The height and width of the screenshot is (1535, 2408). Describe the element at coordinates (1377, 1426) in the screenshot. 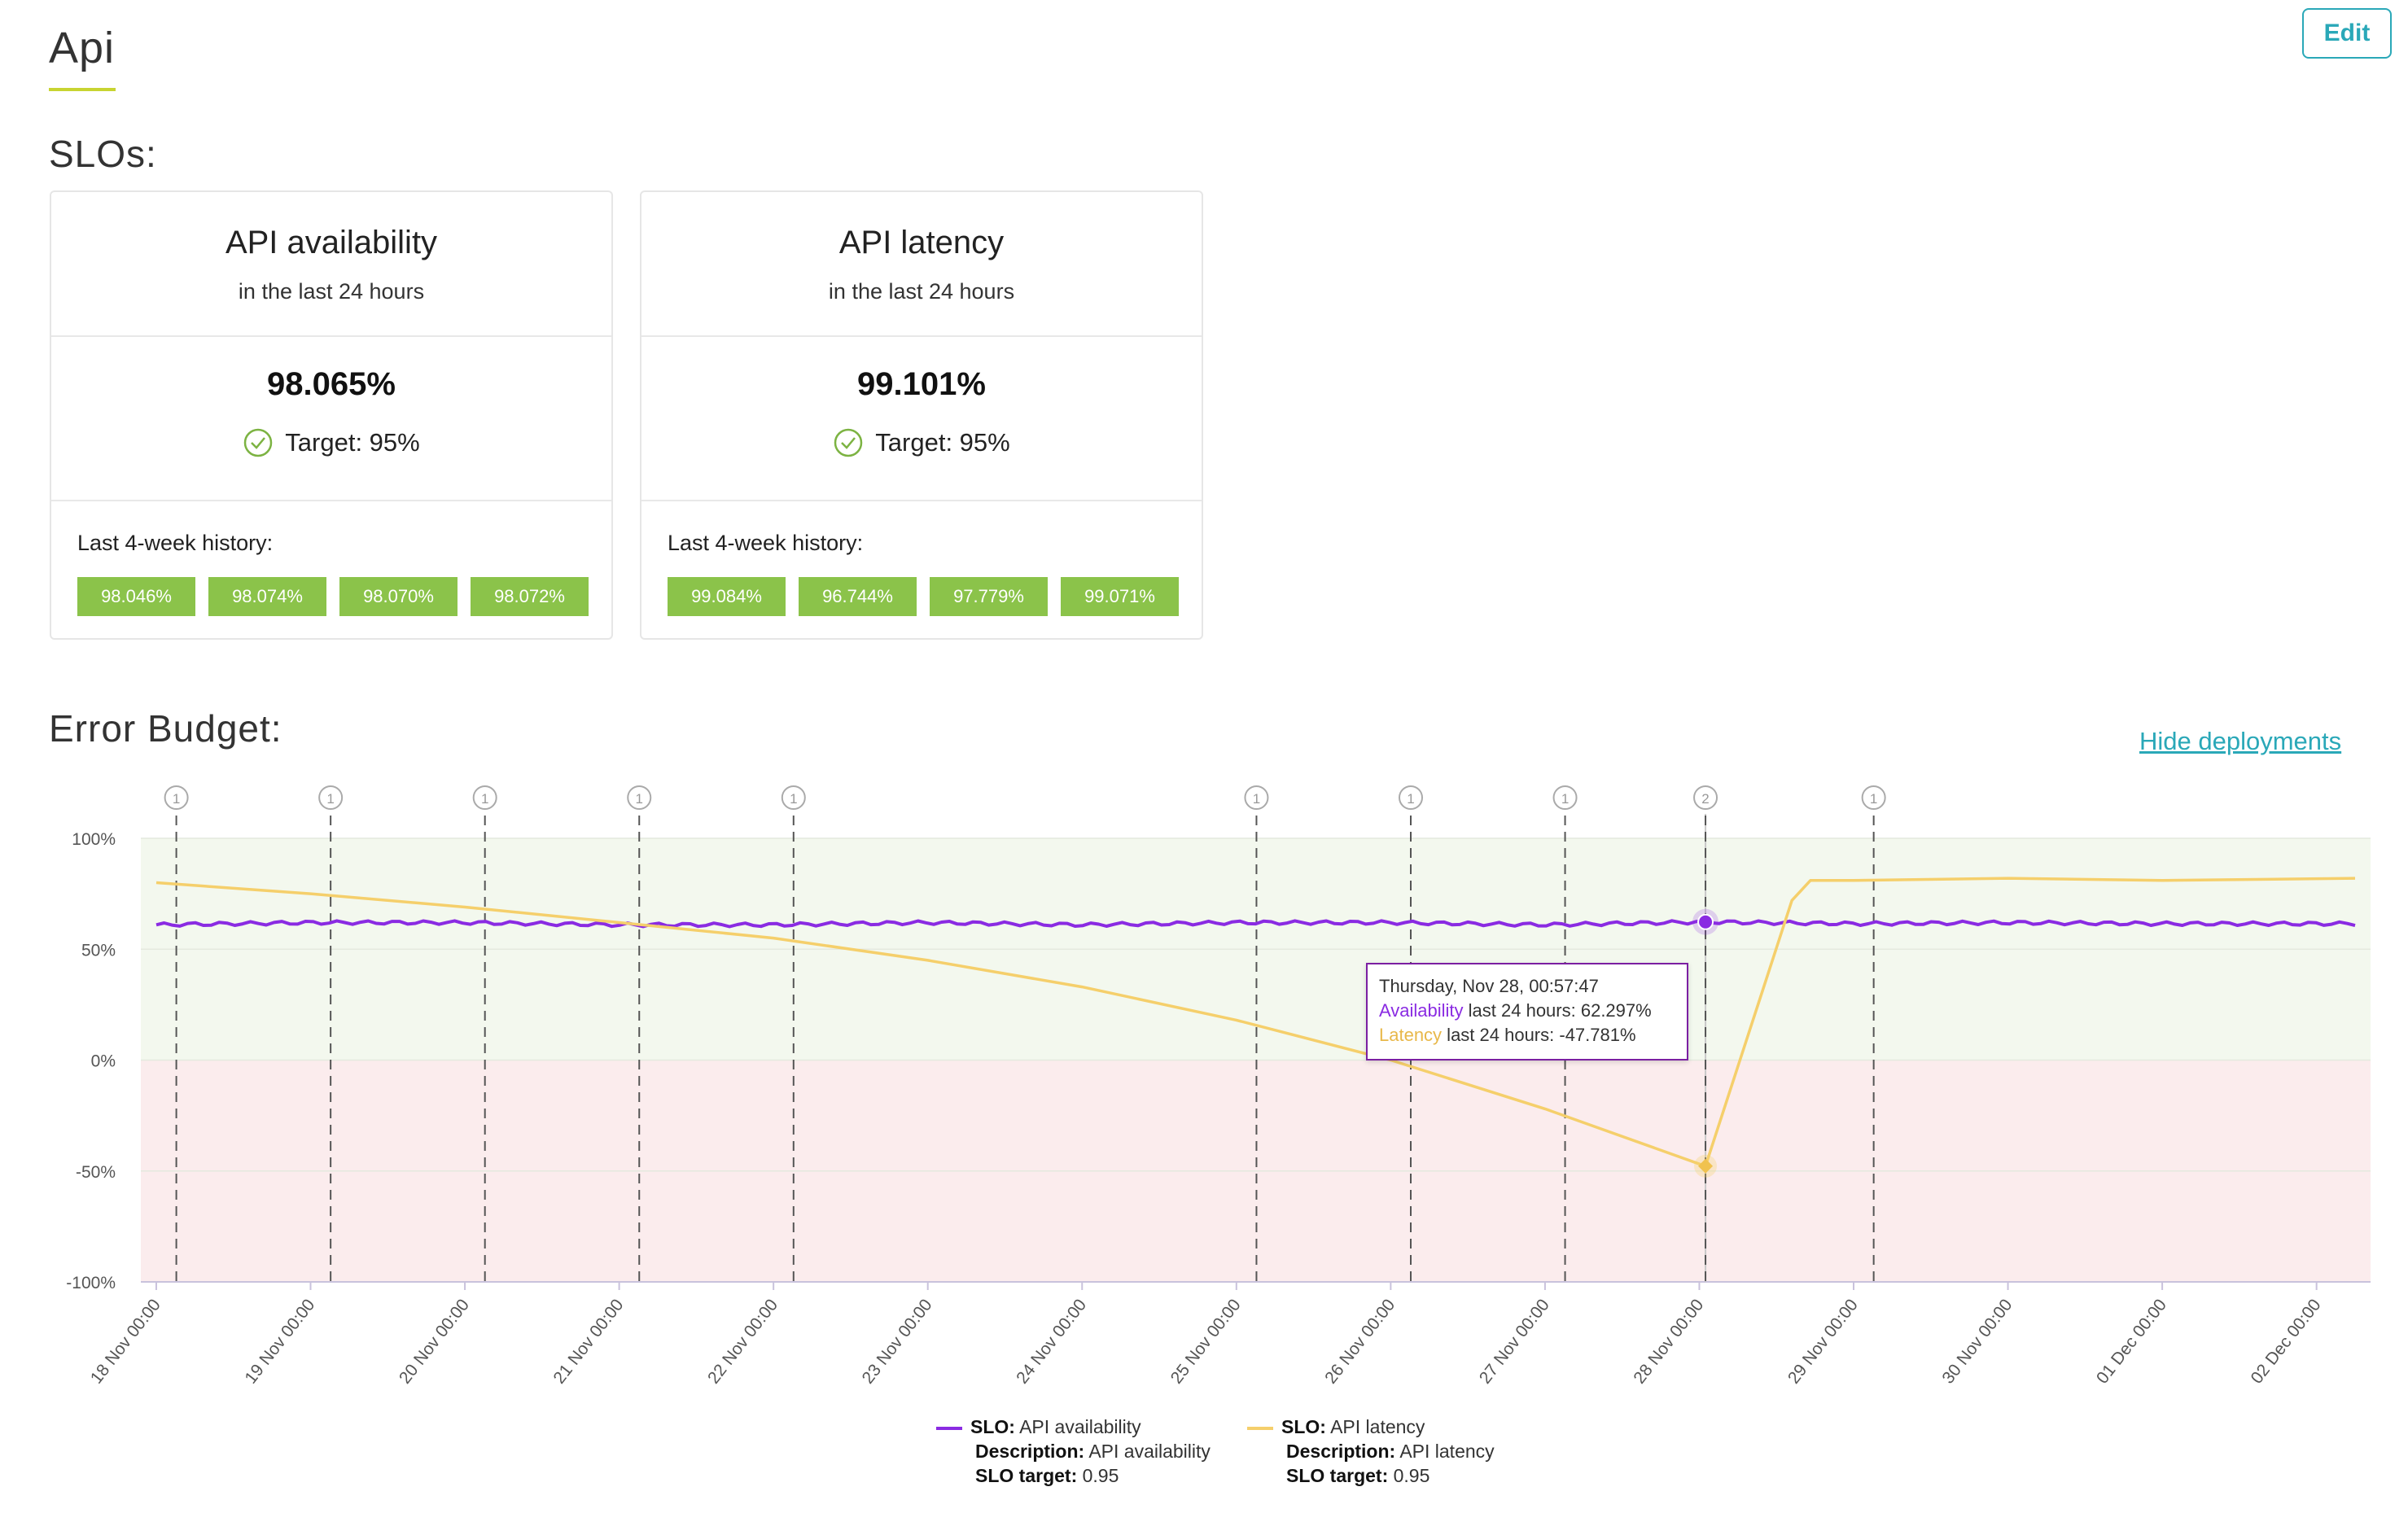

I see `legend-slo-name: API latency` at that location.